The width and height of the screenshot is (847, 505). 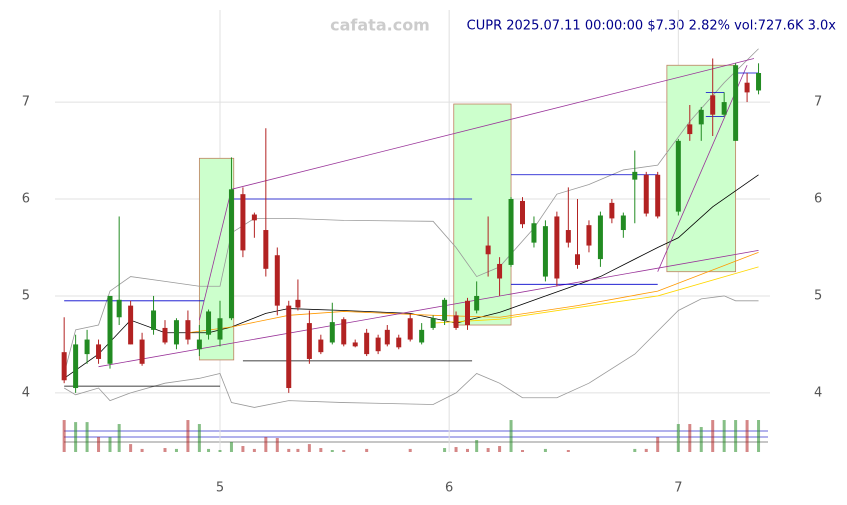 What do you see at coordinates (26, 392) in the screenshot?
I see `y-tick-label: 4` at bounding box center [26, 392].